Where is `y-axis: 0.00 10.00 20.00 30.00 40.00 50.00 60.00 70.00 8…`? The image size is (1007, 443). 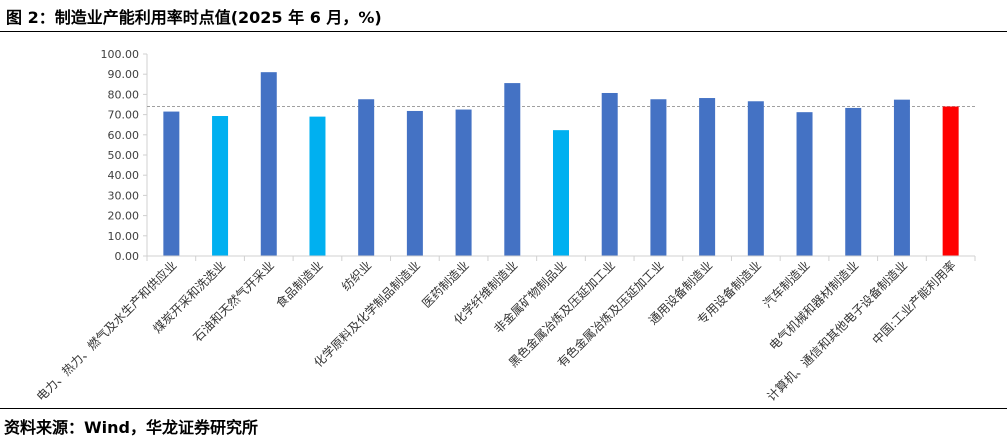 y-axis: 0.00 10.00 20.00 30.00 40.00 50.00 60.00 70.00 8… is located at coordinates (124, 155).